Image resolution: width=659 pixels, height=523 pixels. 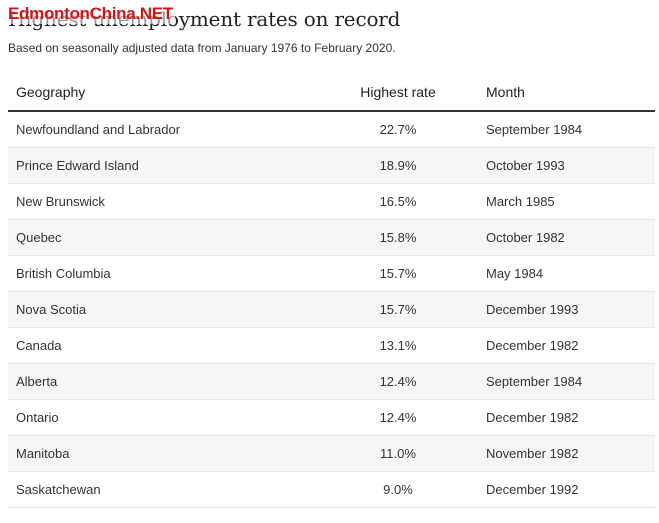 I want to click on table-row: New Brunswick 16.5% March 1985, so click(x=331, y=201).